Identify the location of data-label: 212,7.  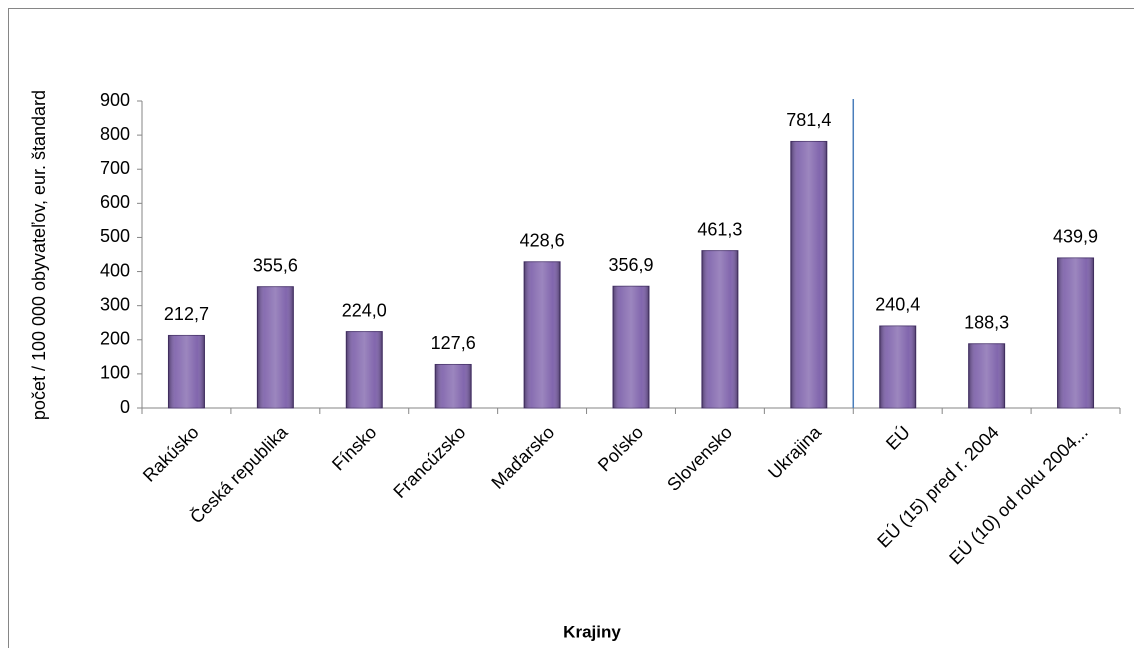
(186, 314).